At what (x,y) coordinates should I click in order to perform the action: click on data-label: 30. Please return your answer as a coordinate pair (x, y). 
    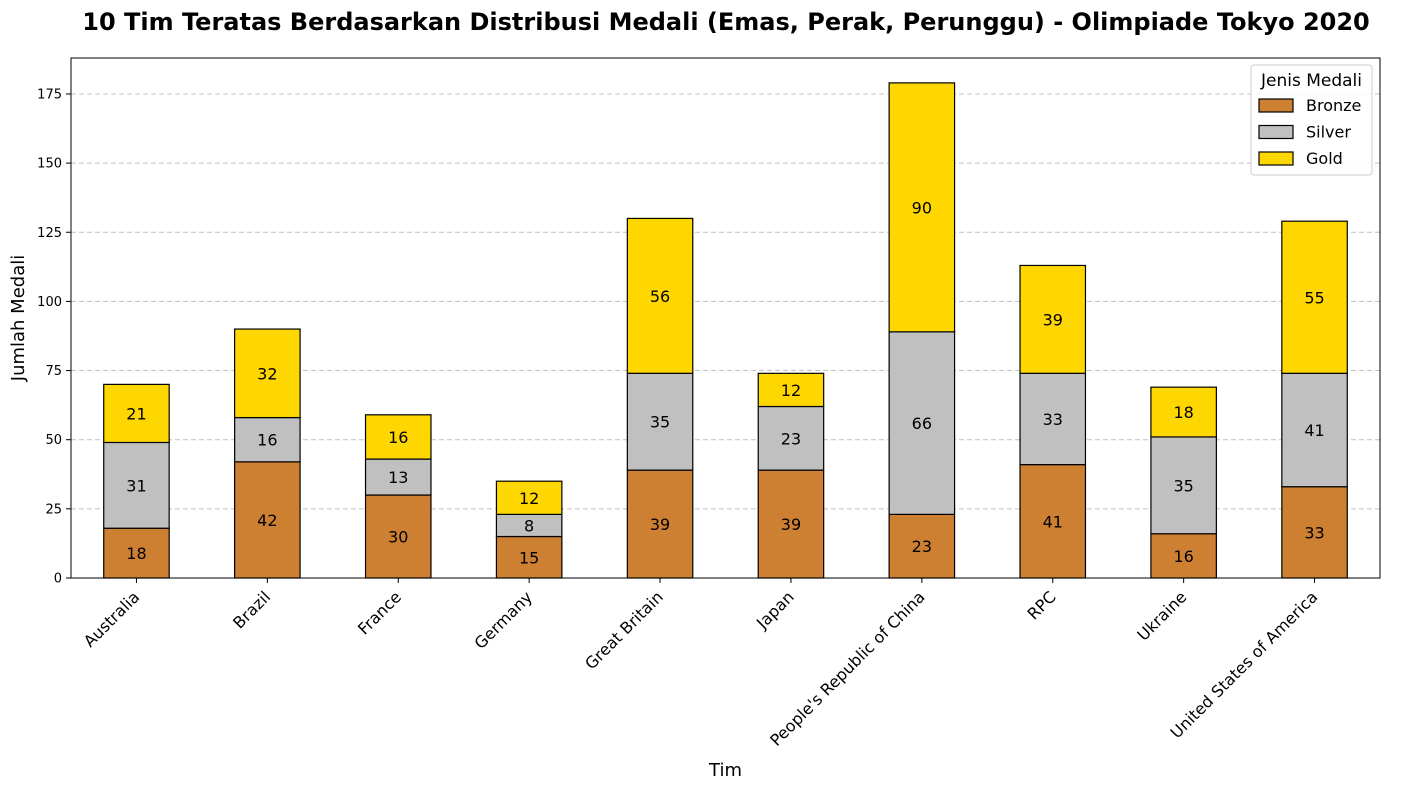
    Looking at the image, I should click on (398, 537).